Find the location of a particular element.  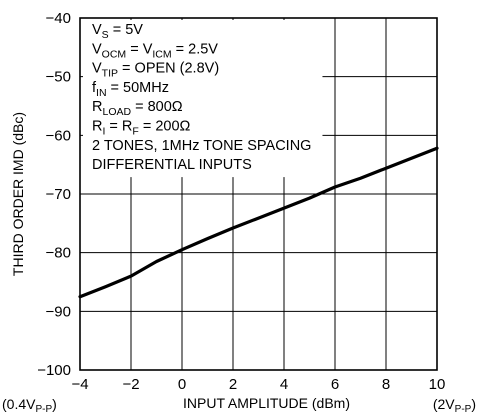

annotation-line: VS = 5V is located at coordinates (117, 31).